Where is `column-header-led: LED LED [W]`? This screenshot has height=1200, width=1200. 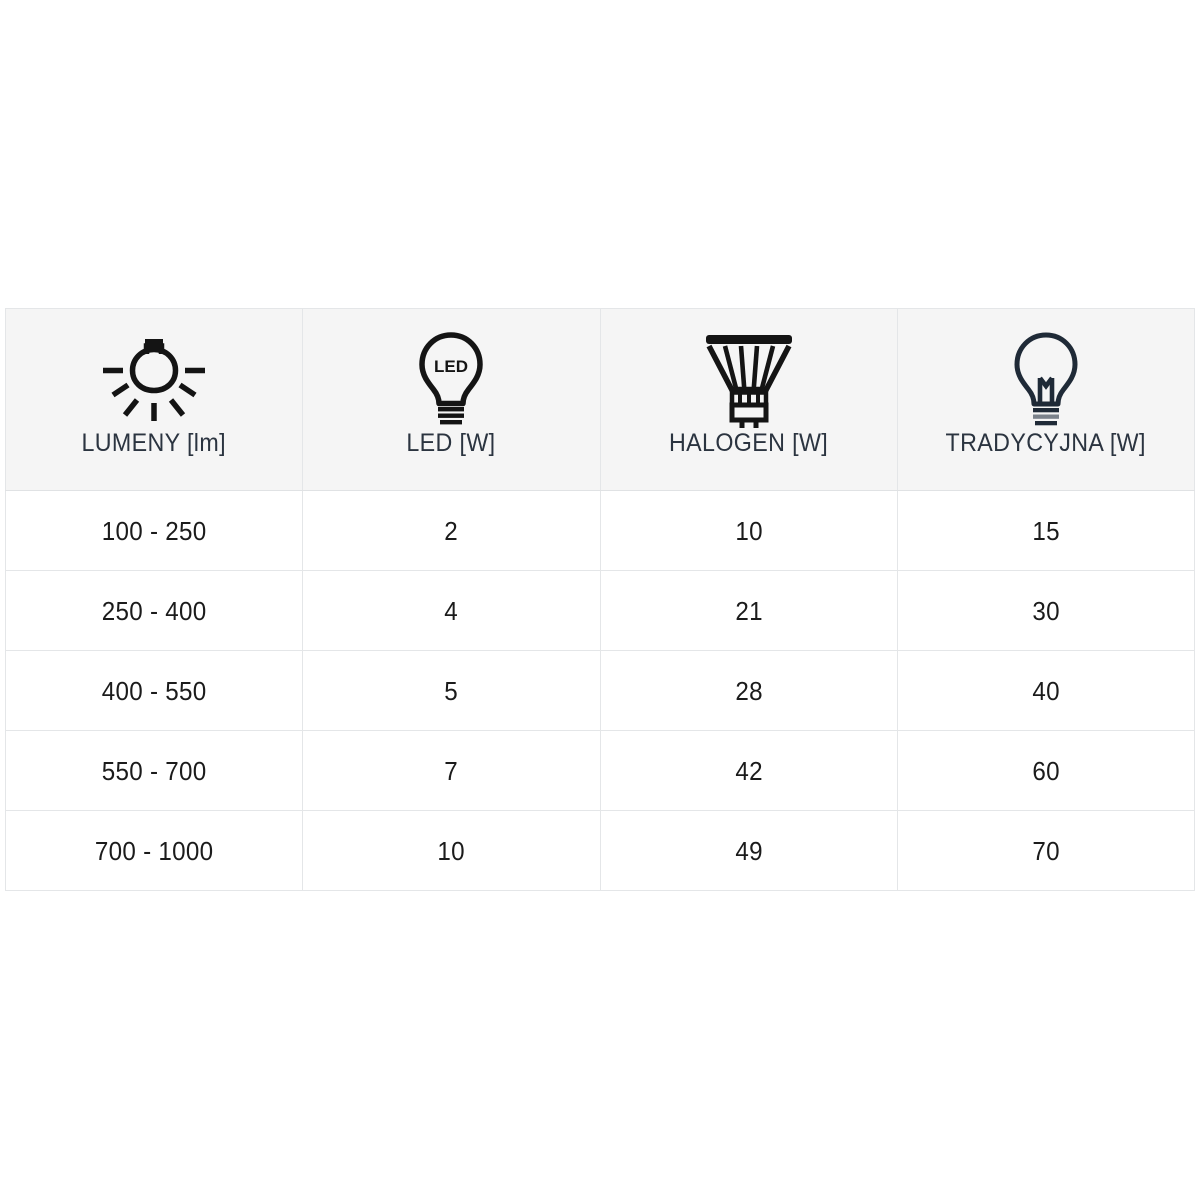
column-header-led: LED LED [W] is located at coordinates (451, 399).